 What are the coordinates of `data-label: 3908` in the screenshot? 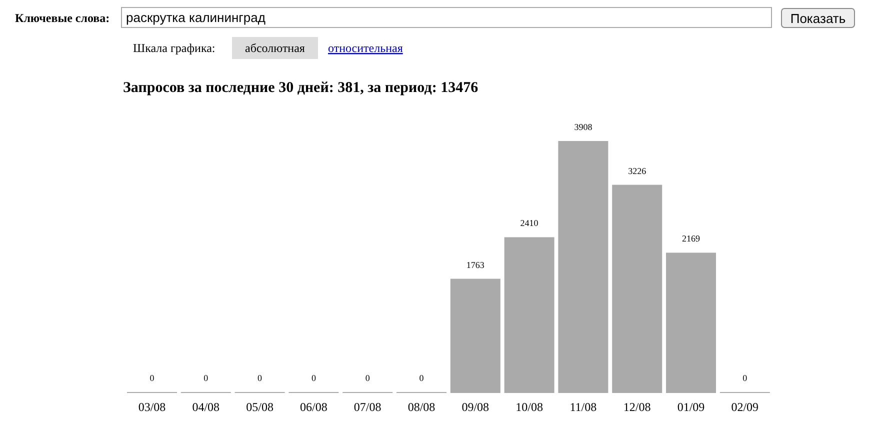 It's located at (583, 127).